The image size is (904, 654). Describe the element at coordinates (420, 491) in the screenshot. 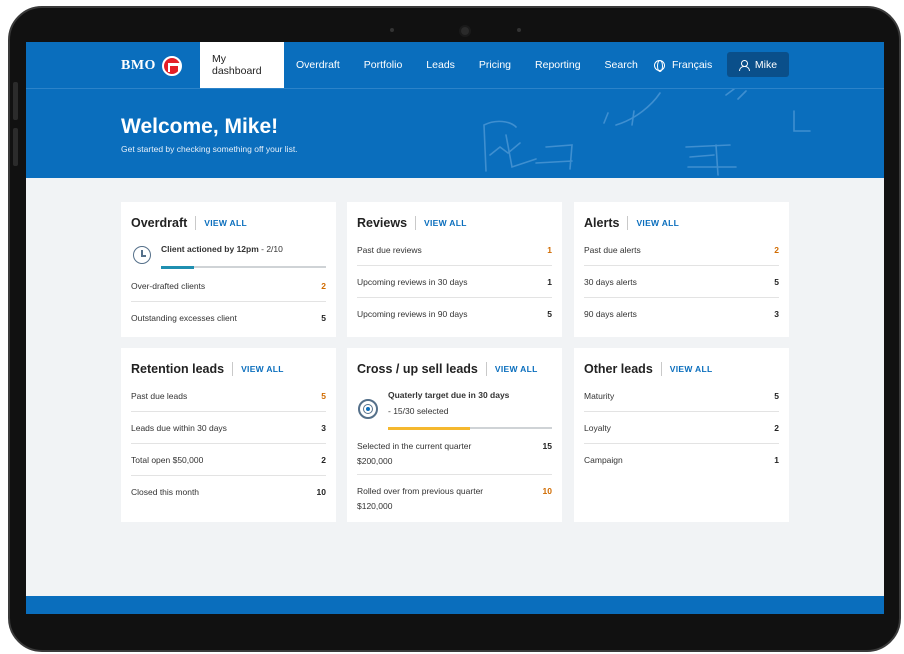

I see `row-label: Rolled over from previous quarter` at that location.